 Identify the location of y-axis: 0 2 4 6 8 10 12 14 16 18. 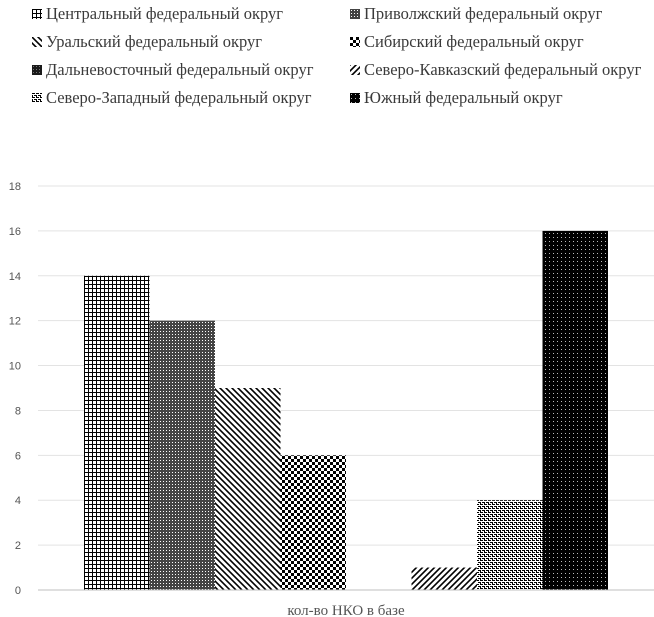
(15, 389).